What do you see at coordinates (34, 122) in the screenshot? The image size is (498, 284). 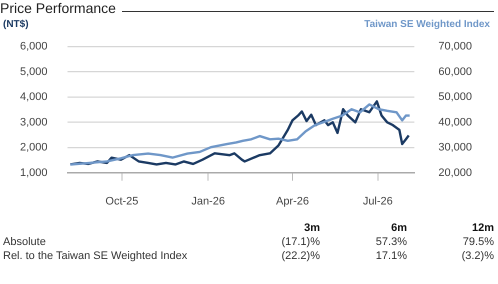 I see `y-tick-label: 3,000` at bounding box center [34, 122].